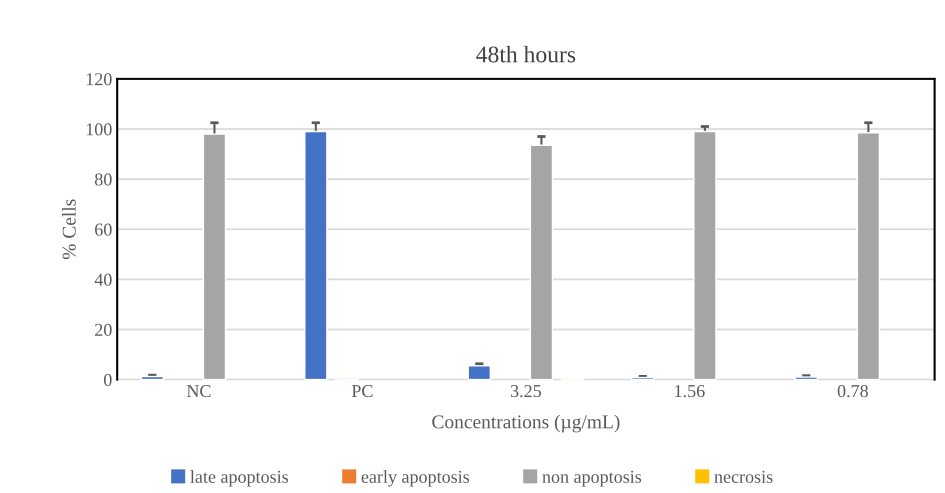 This screenshot has height=493, width=945. What do you see at coordinates (525, 391) in the screenshot?
I see `x-tick-label: 3.25` at bounding box center [525, 391].